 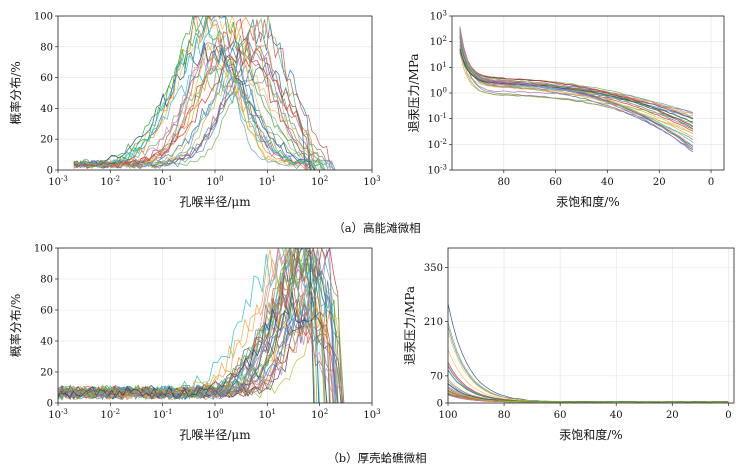 I want to click on y-tick-label: 10⁻², so click(x=437, y=144).